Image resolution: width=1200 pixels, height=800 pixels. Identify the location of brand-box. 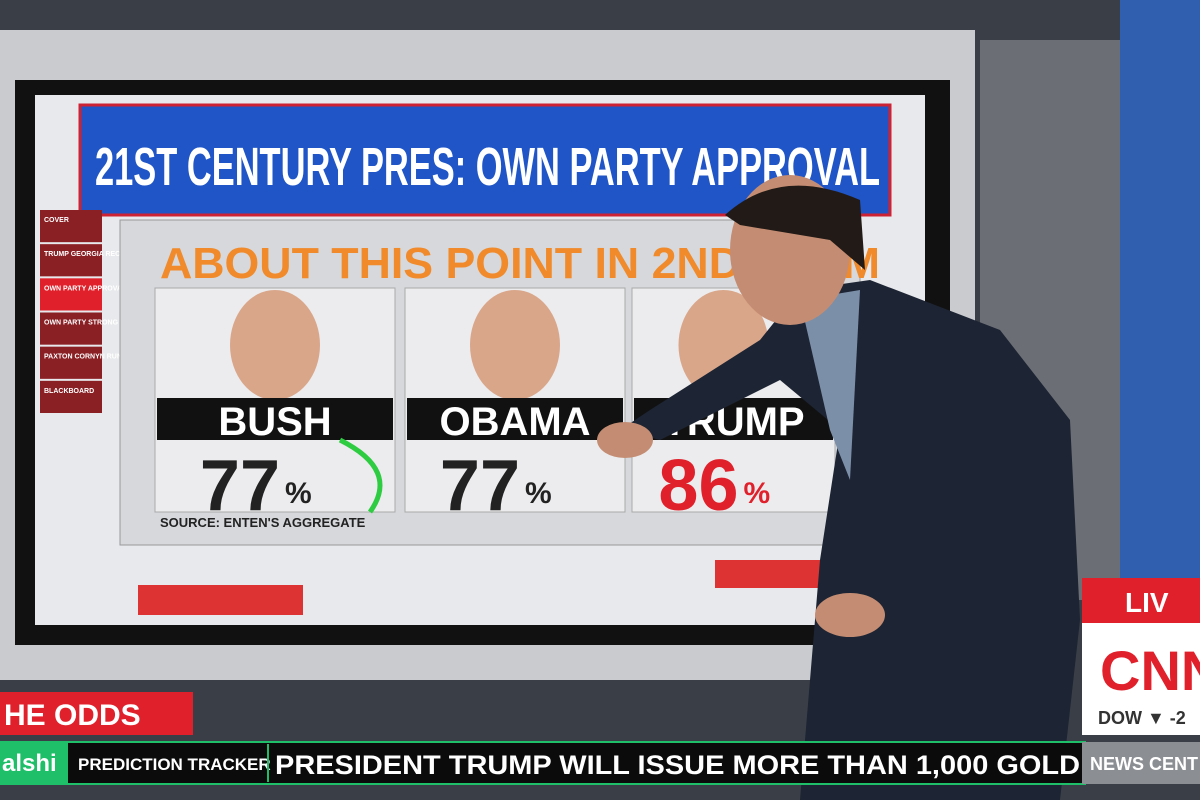
(34, 763).